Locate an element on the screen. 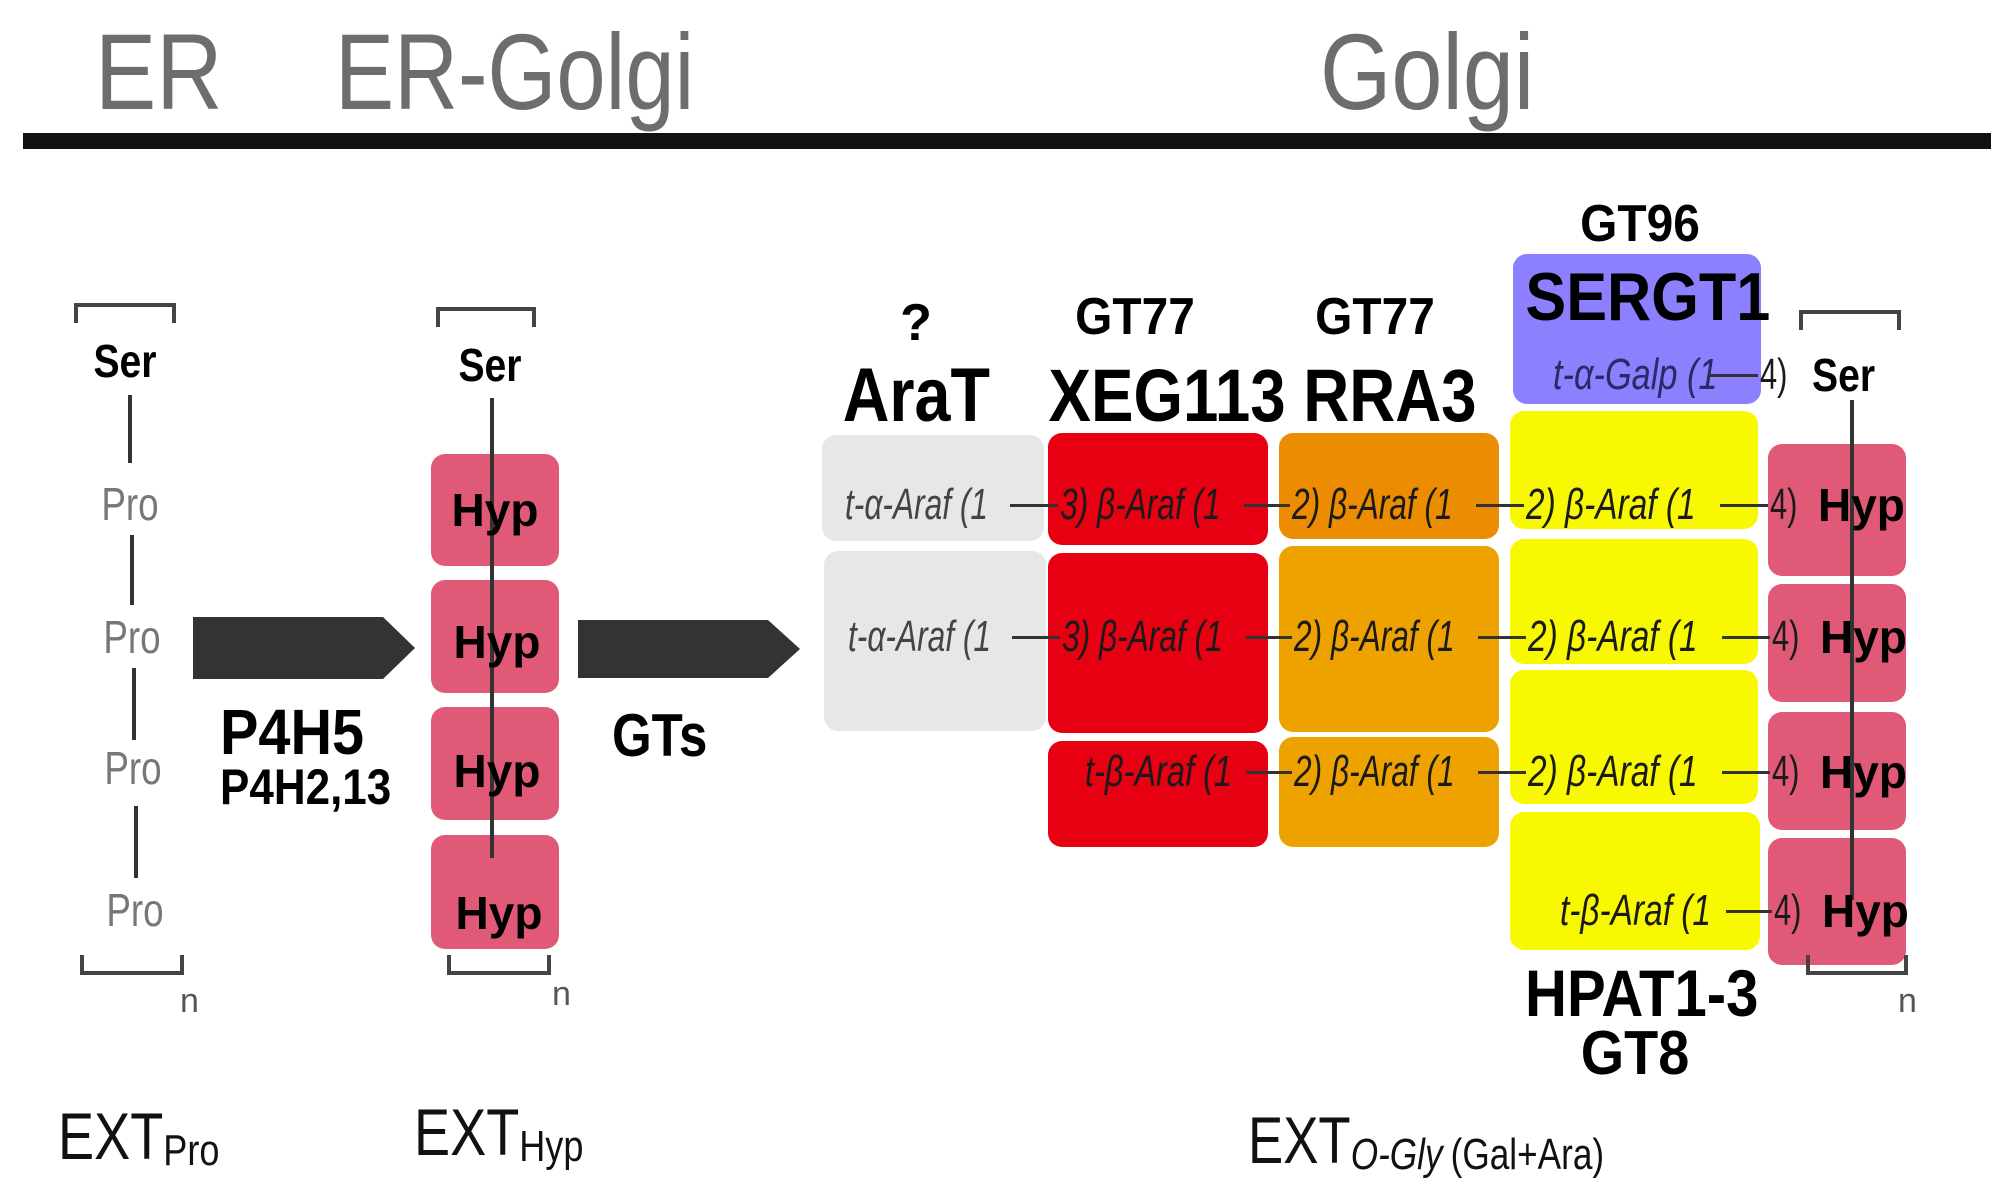 Image resolution: width=2008 pixels, height=1196 pixels. compartment-golgi-label: Golgi is located at coordinates (1427, 71).